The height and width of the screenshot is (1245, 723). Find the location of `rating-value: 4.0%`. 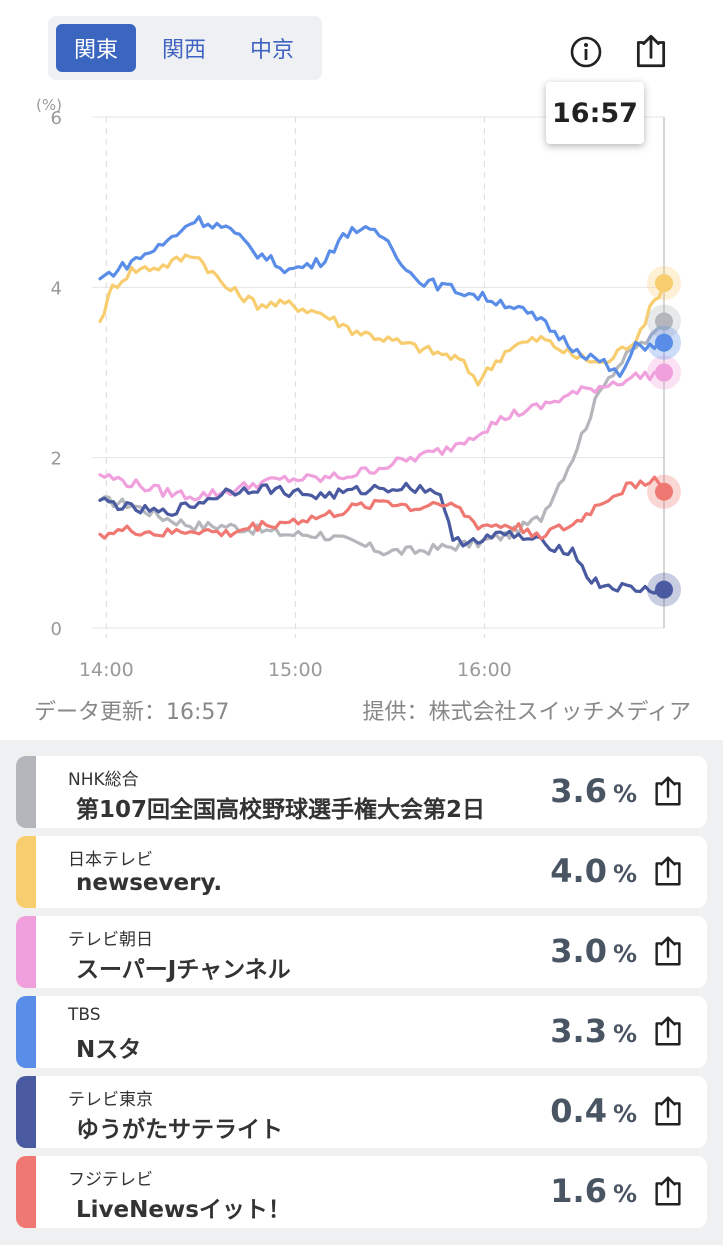

rating-value: 4.0% is located at coordinates (593, 871).